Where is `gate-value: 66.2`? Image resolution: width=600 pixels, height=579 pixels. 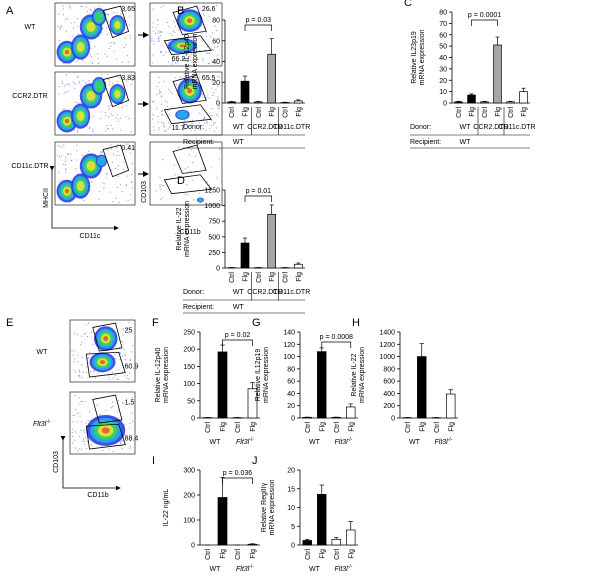
gate-value: 66.2 is located at coordinates (179, 59).